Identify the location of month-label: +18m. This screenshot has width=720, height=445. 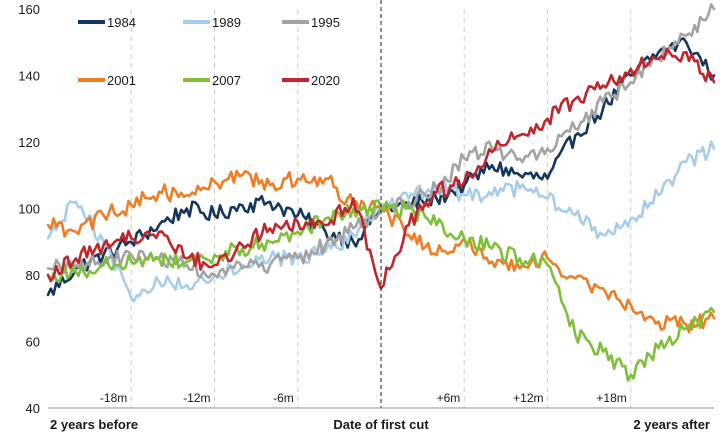
(611, 398).